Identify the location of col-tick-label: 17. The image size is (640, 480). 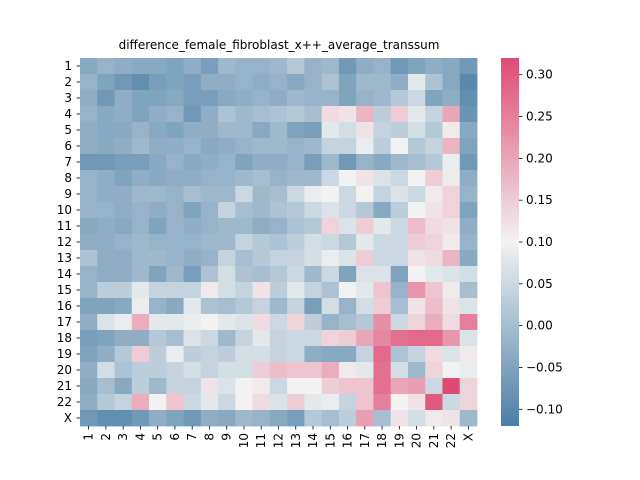
(365, 440).